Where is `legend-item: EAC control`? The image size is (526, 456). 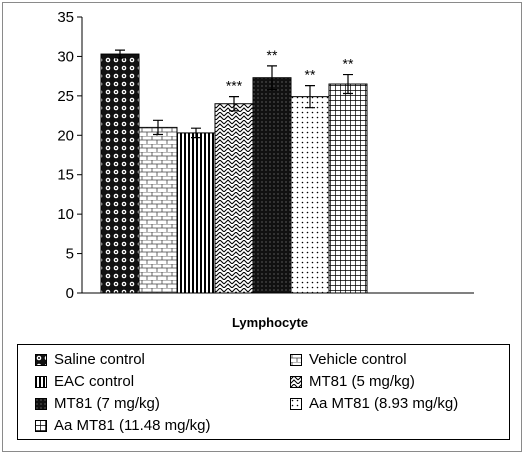 legend-item: EAC control is located at coordinates (84, 381).